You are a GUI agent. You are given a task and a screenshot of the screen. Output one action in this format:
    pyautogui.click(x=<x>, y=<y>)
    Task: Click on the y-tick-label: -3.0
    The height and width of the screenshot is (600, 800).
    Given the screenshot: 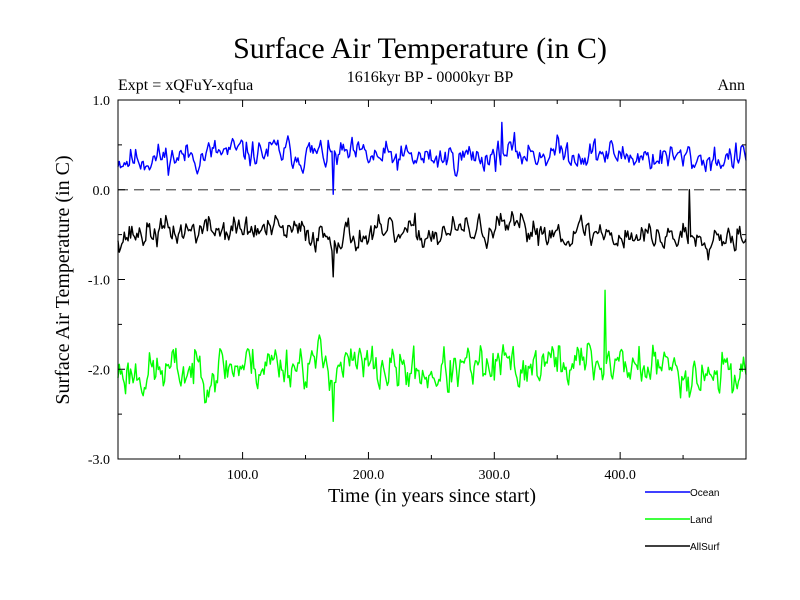 What is the action you would take?
    pyautogui.click(x=99, y=460)
    